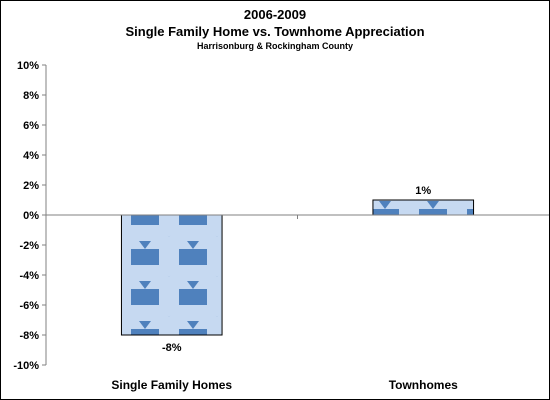  I want to click on y-tick-label: -4%, so click(29, 276).